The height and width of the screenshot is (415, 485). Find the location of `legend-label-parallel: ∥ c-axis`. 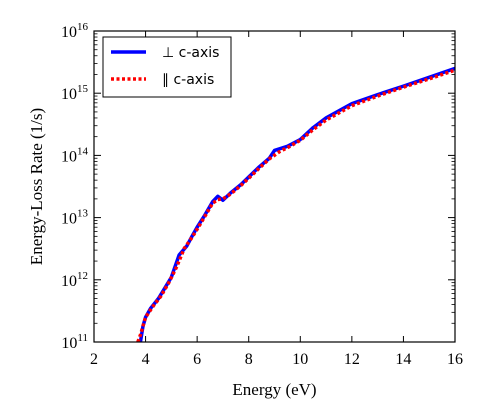

legend-label-parallel: ∥ c-axis is located at coordinates (188, 80).